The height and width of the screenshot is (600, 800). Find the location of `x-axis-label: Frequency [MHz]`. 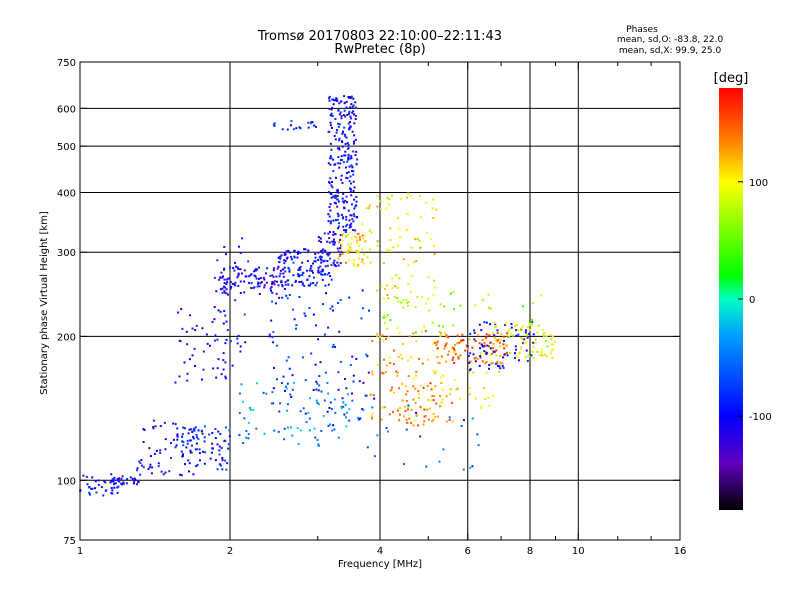

x-axis-label: Frequency [MHz] is located at coordinates (380, 564).